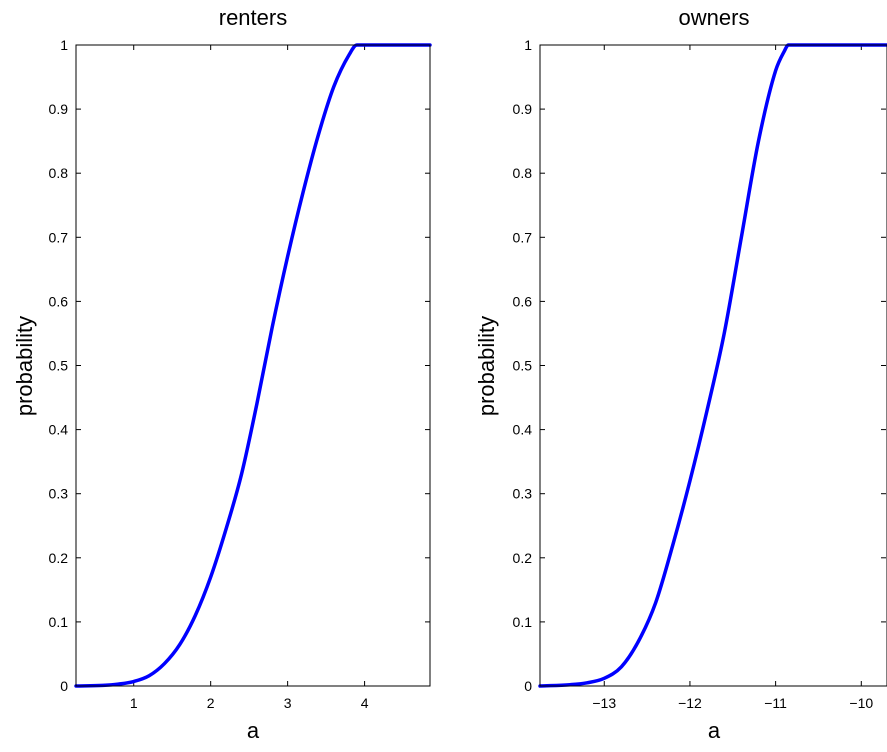 The width and height of the screenshot is (887, 752). Describe the element at coordinates (528, 45) in the screenshot. I see `owners-y-tick-label: 1` at that location.